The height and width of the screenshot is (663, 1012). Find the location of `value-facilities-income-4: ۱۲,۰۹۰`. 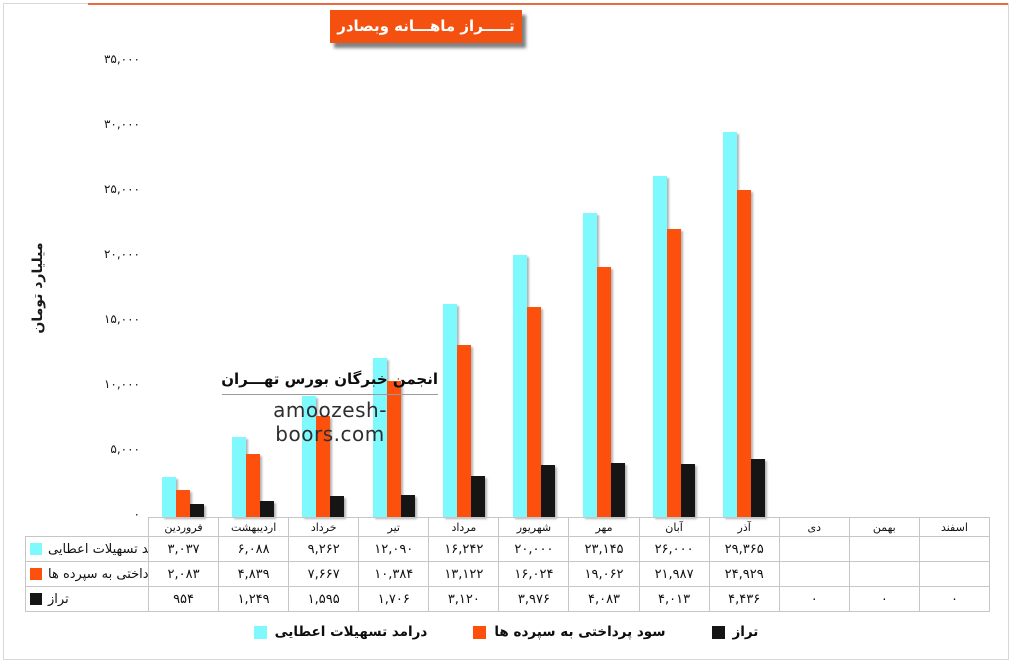

value-facilities-income-4: ۱۲,۰۹۰ is located at coordinates (394, 549).